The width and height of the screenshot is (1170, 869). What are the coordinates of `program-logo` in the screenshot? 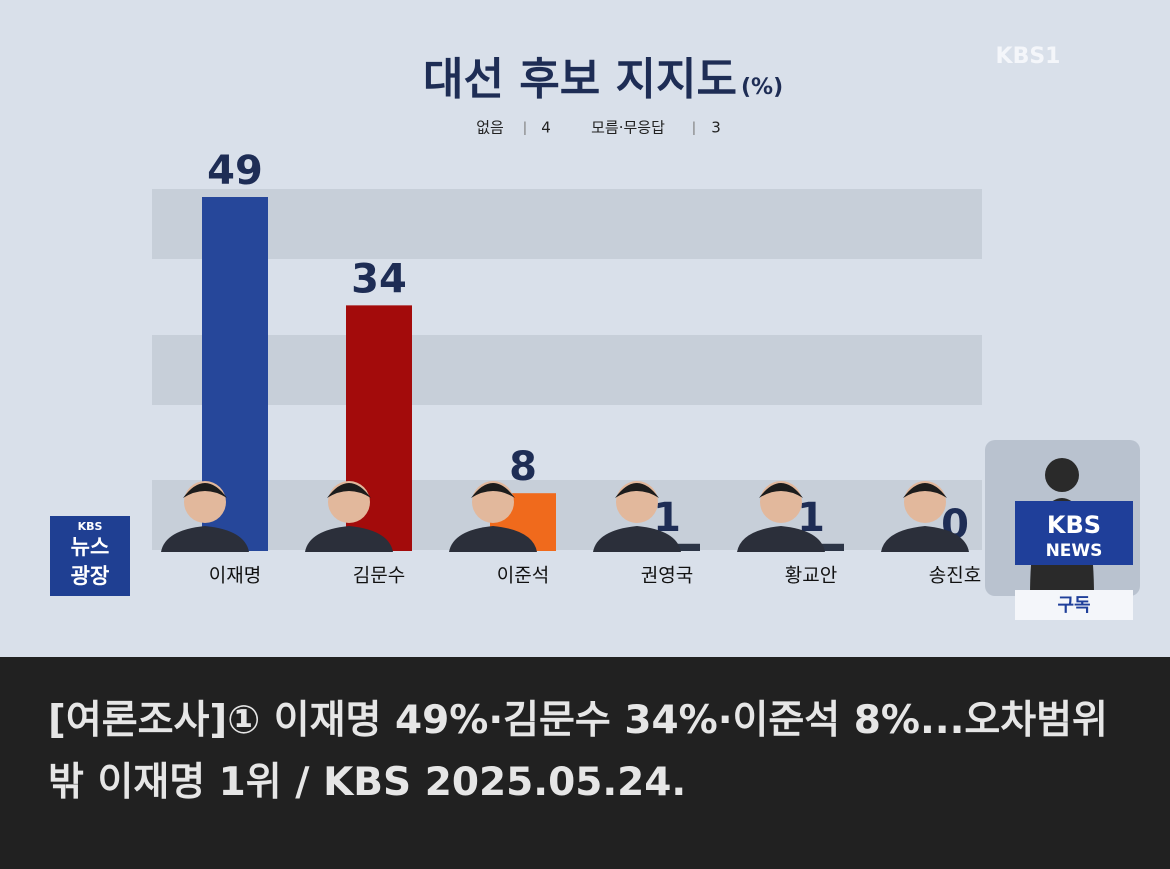 It's located at (90, 556).